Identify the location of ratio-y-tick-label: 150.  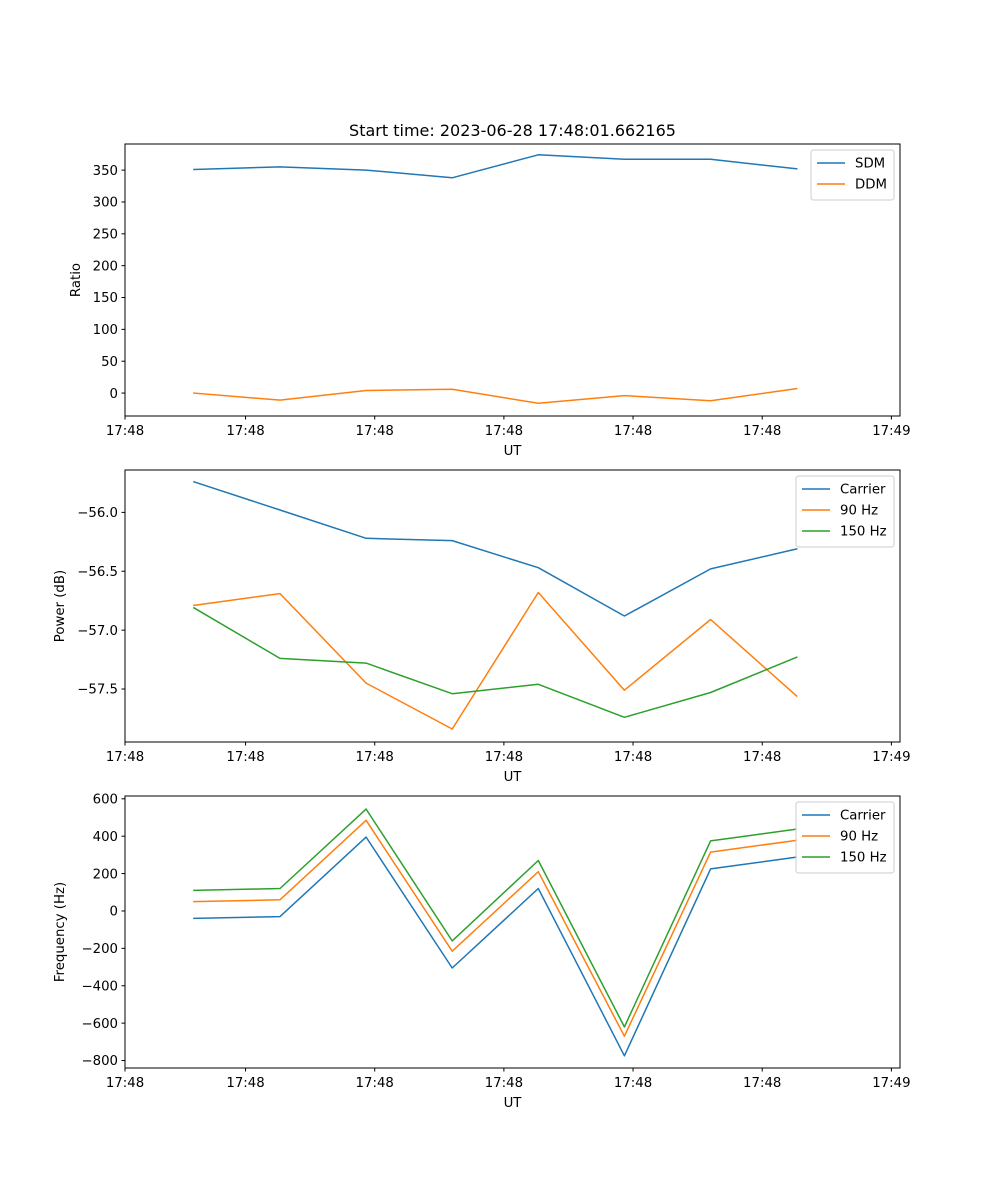
(105, 298).